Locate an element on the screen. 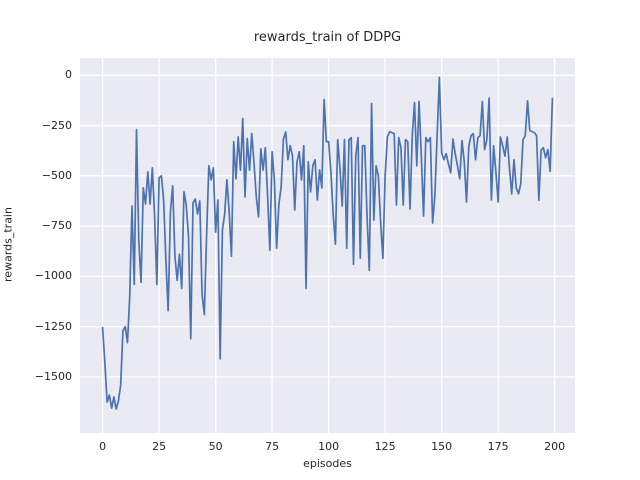 Image resolution: width=640 pixels, height=480 pixels. chart-title: rewards_train of DDPG is located at coordinates (327, 37).